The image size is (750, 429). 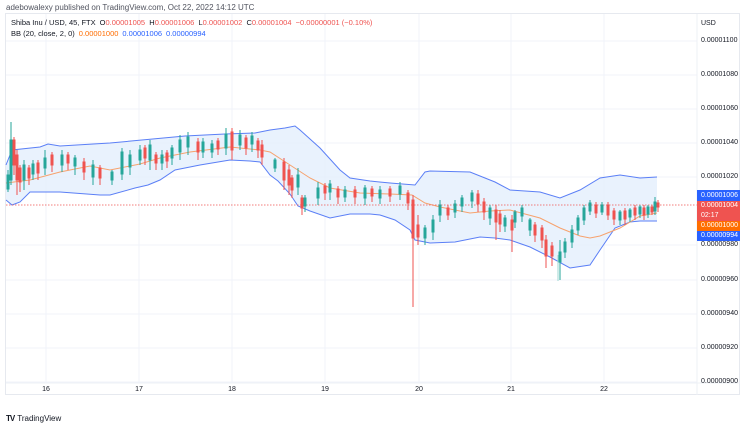 What do you see at coordinates (719, 381) in the screenshot?
I see `price-tick: 0.00000900` at bounding box center [719, 381].